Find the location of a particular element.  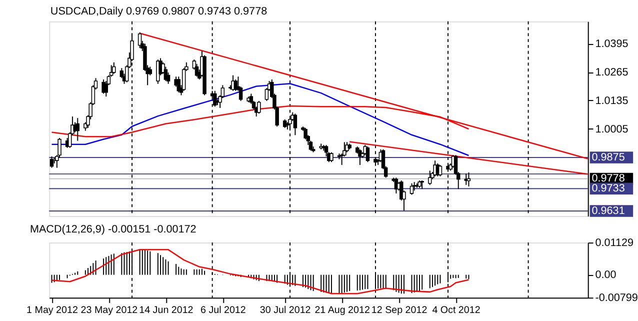

x-tick-label: 21 Aug 2012 is located at coordinates (342, 310).